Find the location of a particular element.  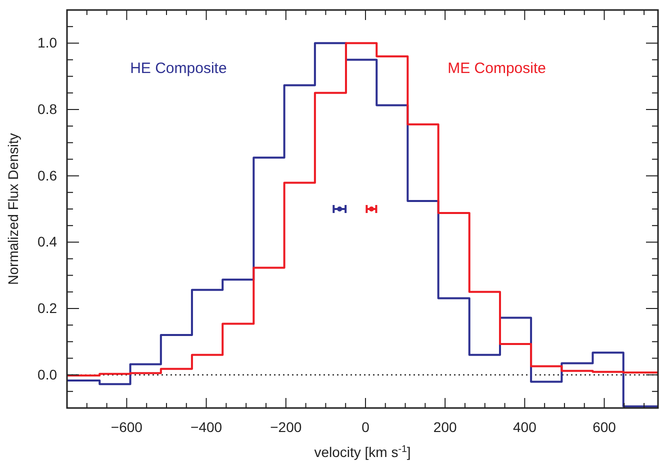

x-tick-label: −200 is located at coordinates (286, 426).